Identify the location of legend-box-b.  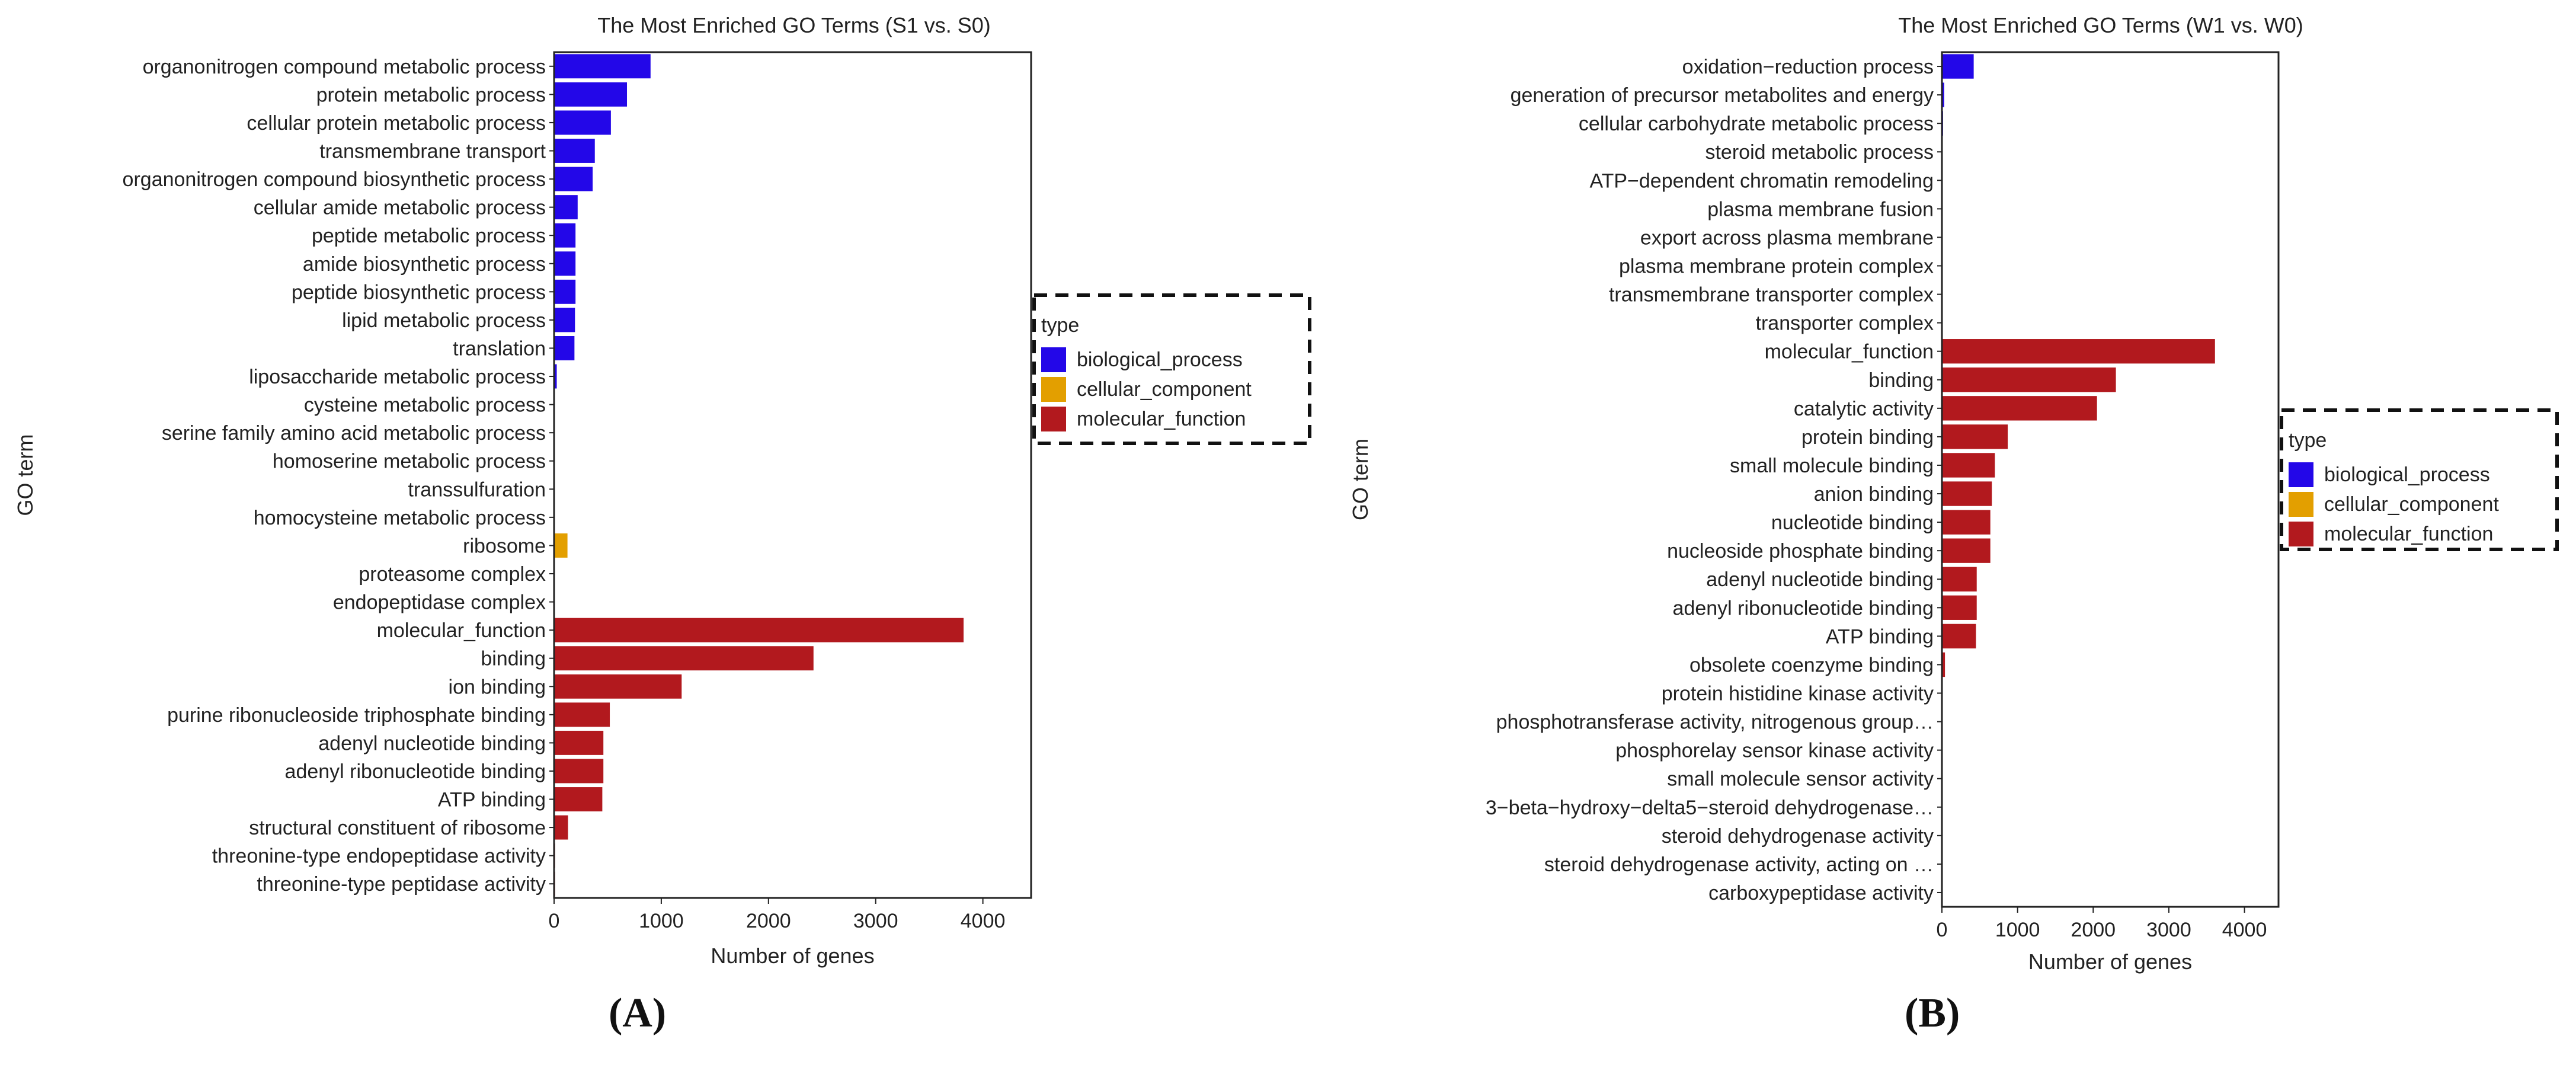
(2419, 479).